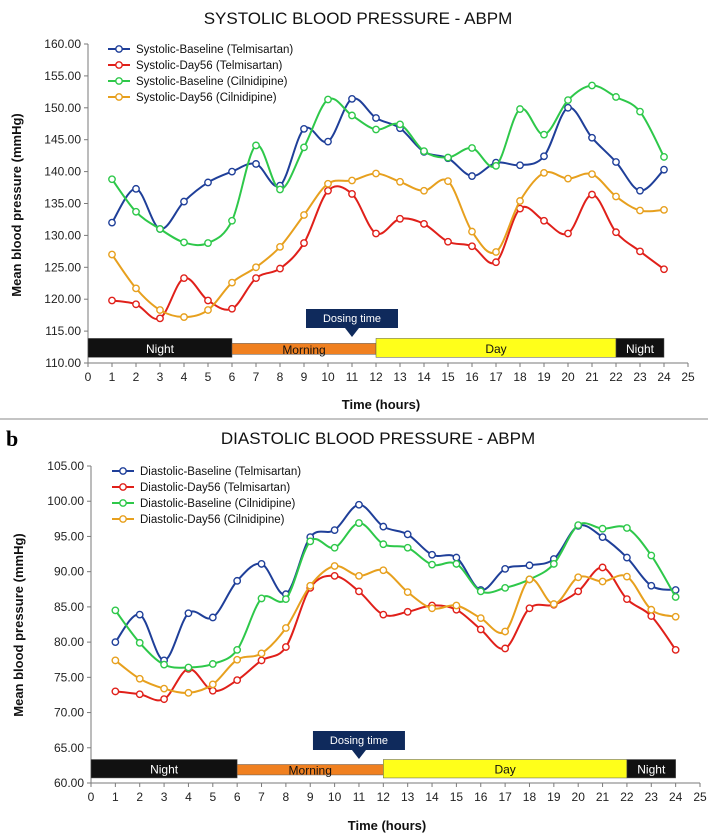 The height and width of the screenshot is (837, 708). I want to click on diastolic-x-tick-label: 11, so click(359, 797).